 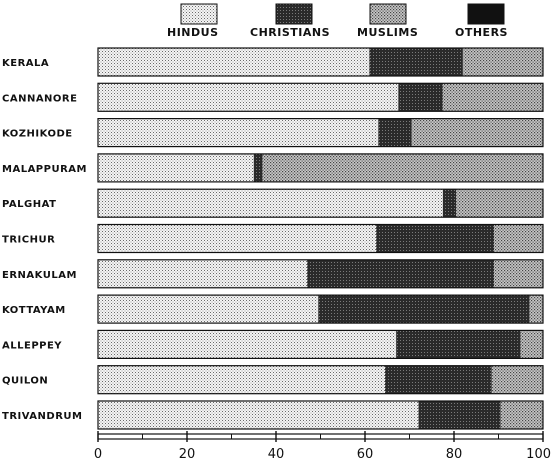 What do you see at coordinates (234, 62) in the screenshot?
I see `bar-kerala-hindus` at bounding box center [234, 62].